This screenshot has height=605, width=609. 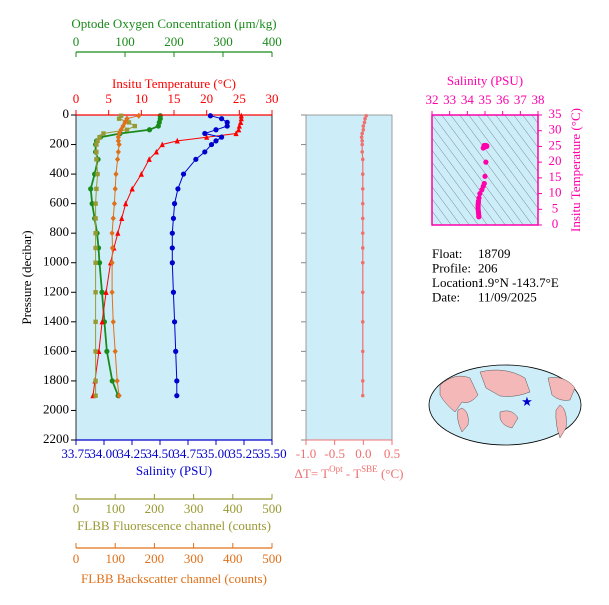 What do you see at coordinates (555, 113) in the screenshot?
I see `y-tick-label: 35` at bounding box center [555, 113].